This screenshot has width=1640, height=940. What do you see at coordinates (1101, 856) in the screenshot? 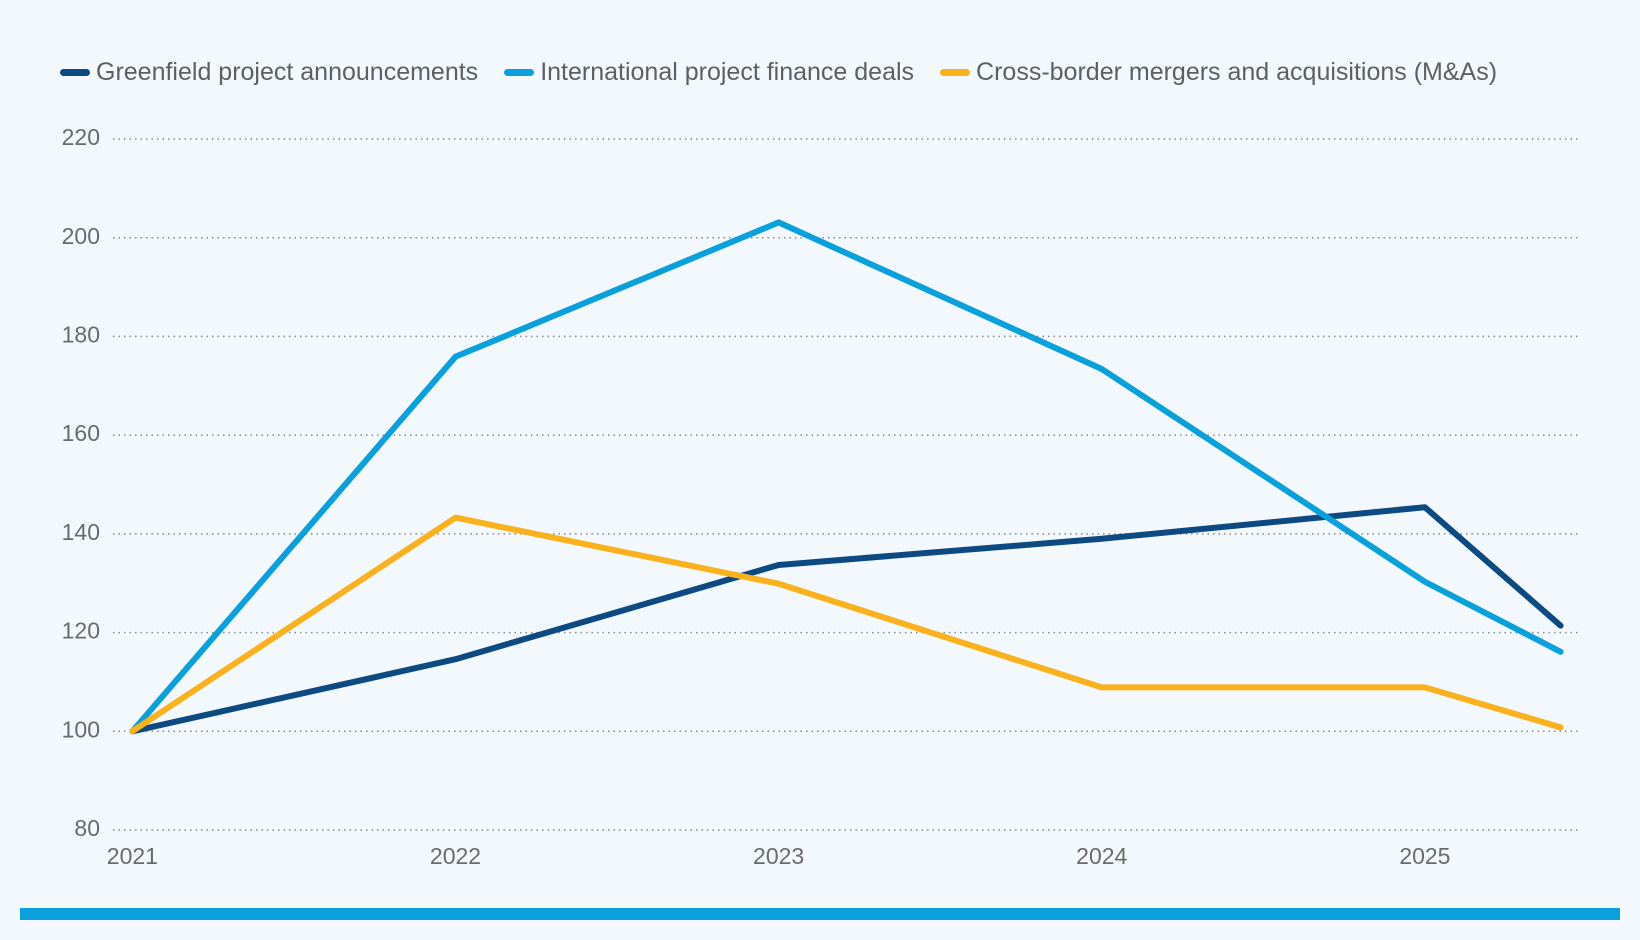
I see `x-tick-label: 2024` at bounding box center [1101, 856].